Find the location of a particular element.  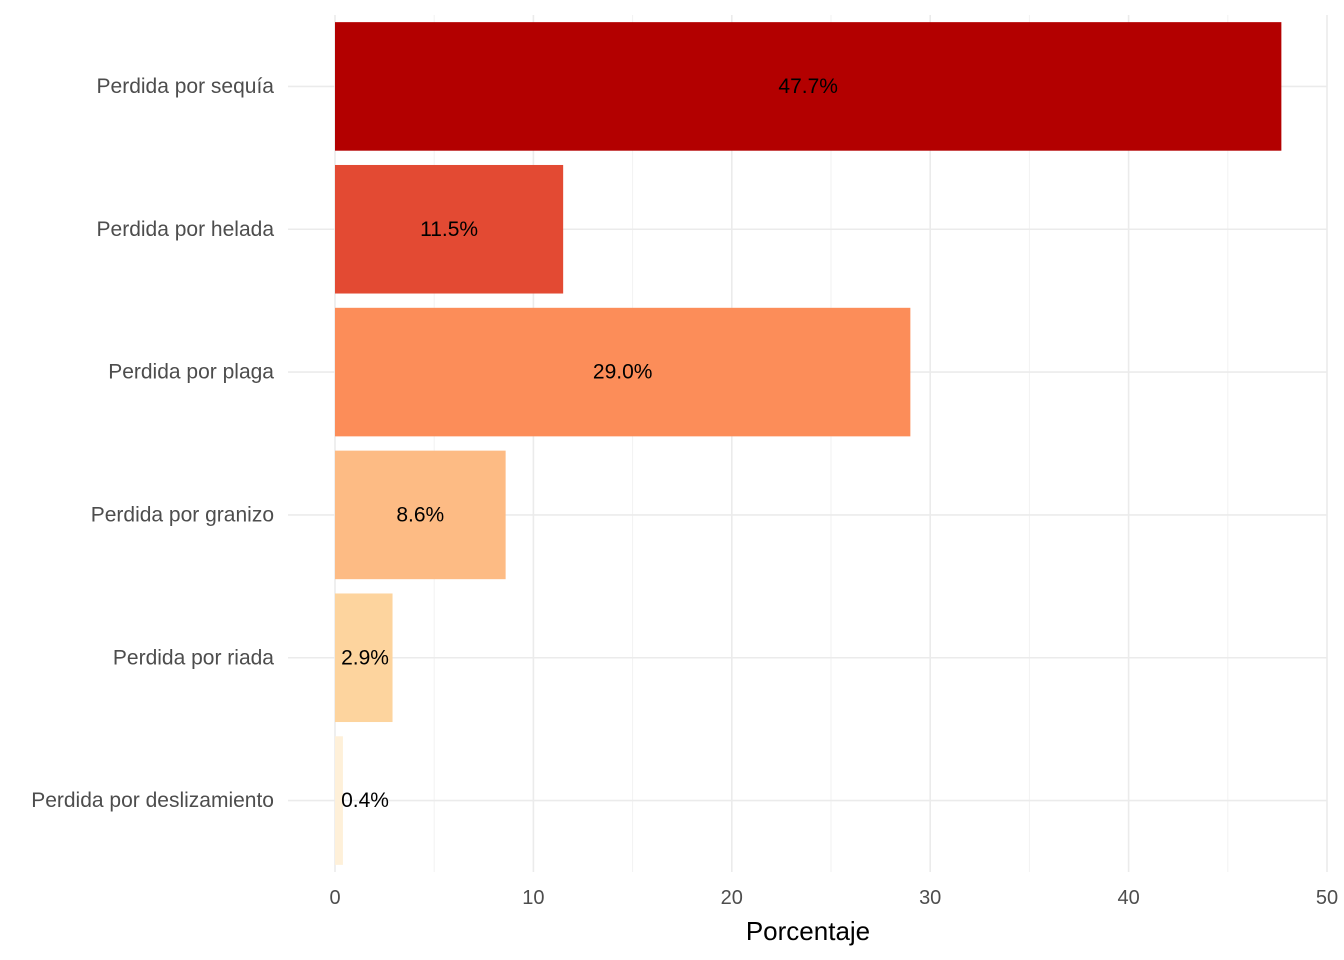

x-tick-label: 20 is located at coordinates (732, 898).